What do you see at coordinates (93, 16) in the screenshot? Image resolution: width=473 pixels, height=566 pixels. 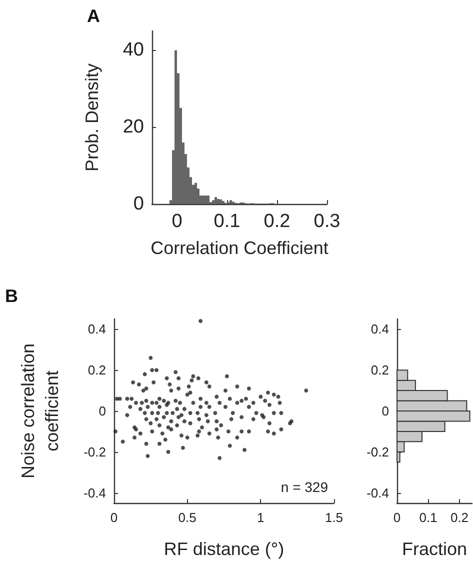 I see `chart-title: A` at bounding box center [93, 16].